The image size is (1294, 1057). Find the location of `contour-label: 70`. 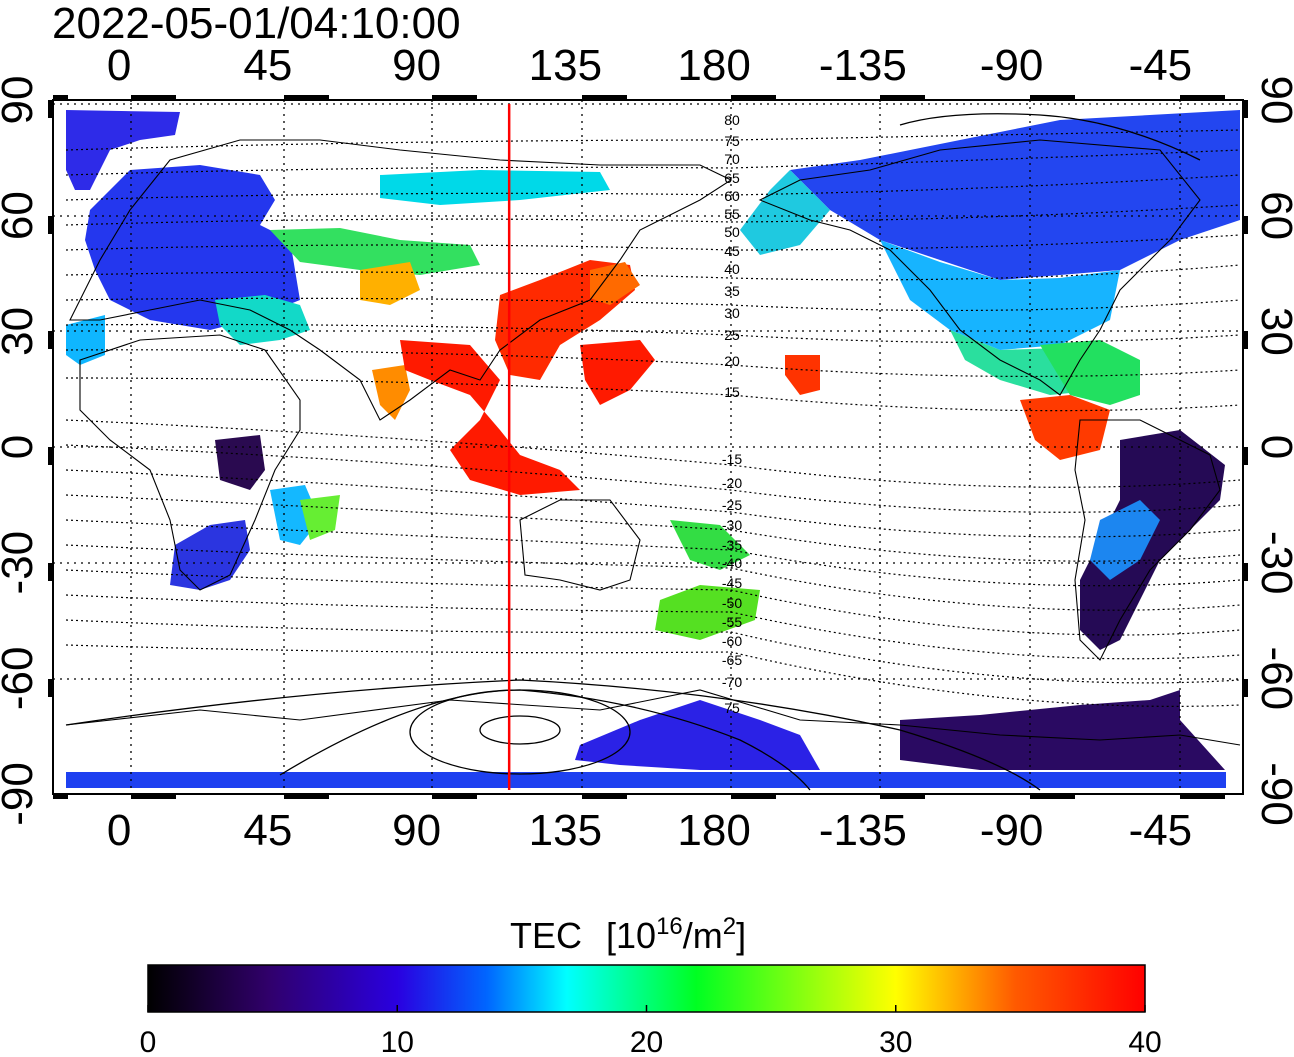

contour-label: 70 is located at coordinates (732, 159).